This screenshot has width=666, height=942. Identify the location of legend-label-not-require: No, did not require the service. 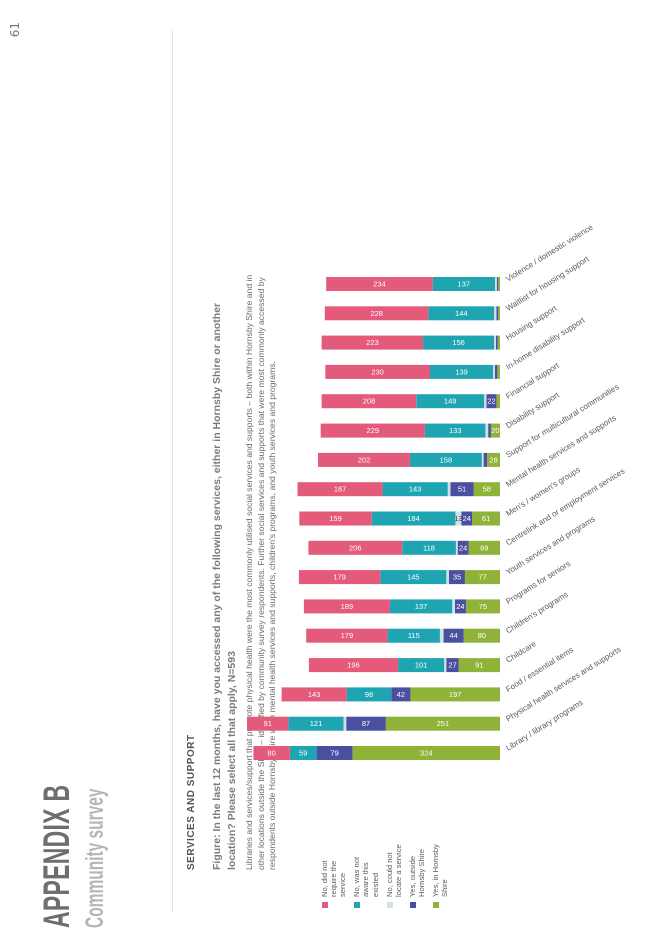
(334, 878).